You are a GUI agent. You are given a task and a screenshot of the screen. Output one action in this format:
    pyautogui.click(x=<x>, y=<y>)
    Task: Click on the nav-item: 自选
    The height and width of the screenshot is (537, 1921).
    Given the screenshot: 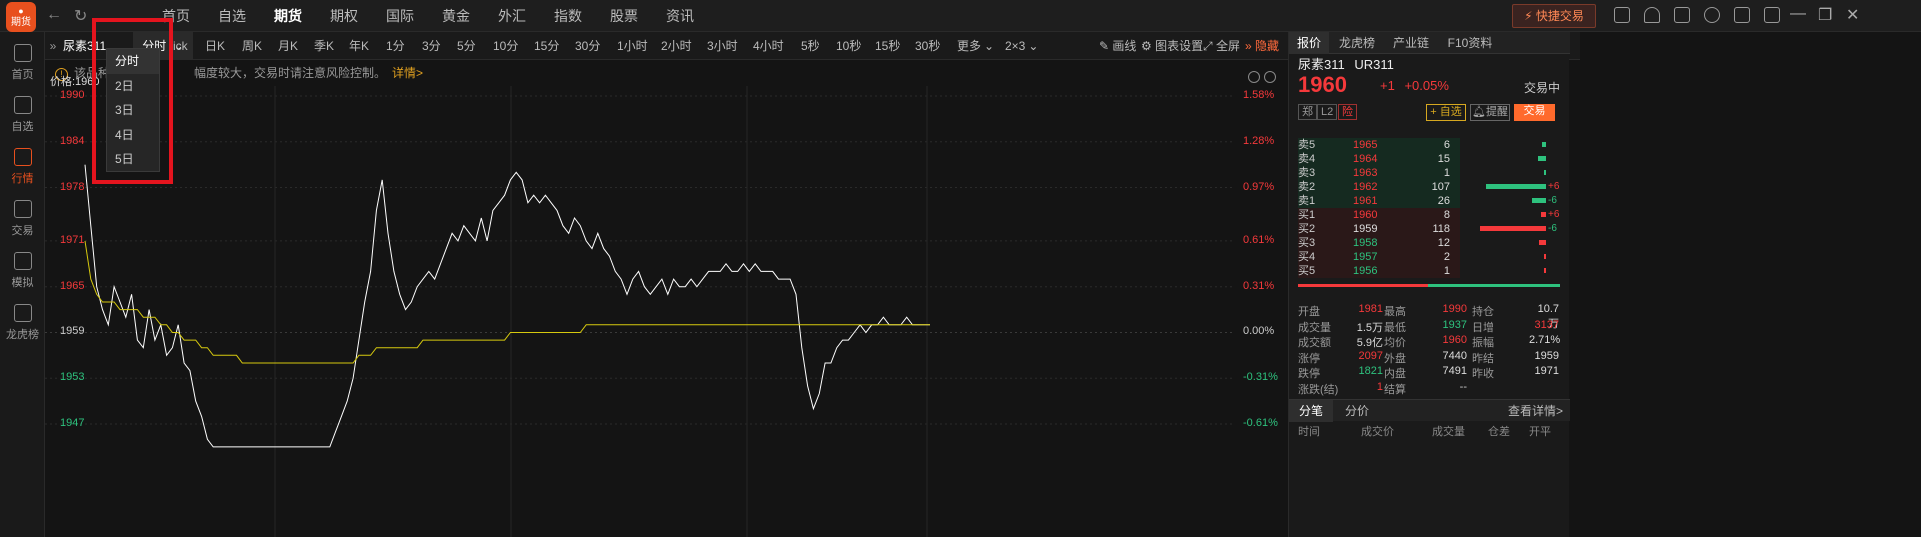 What is the action you would take?
    pyautogui.click(x=232, y=16)
    